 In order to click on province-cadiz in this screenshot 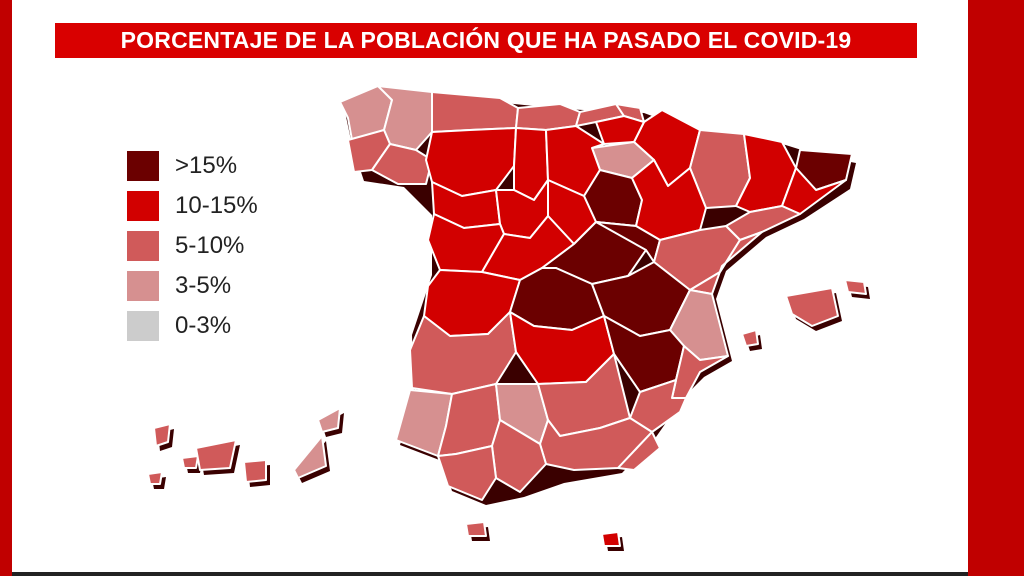, I will do `click(467, 473)`.